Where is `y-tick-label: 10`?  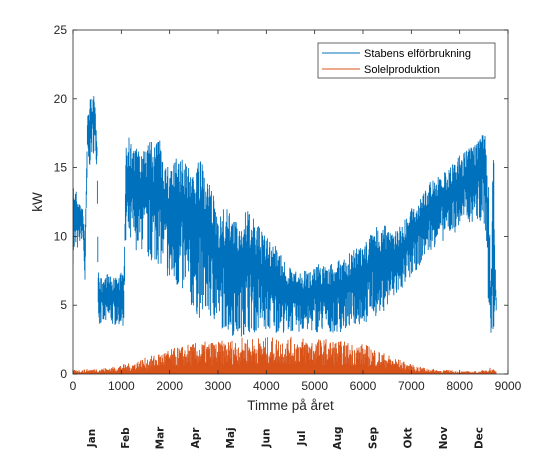
y-tick-label: 10 is located at coordinates (61, 236).